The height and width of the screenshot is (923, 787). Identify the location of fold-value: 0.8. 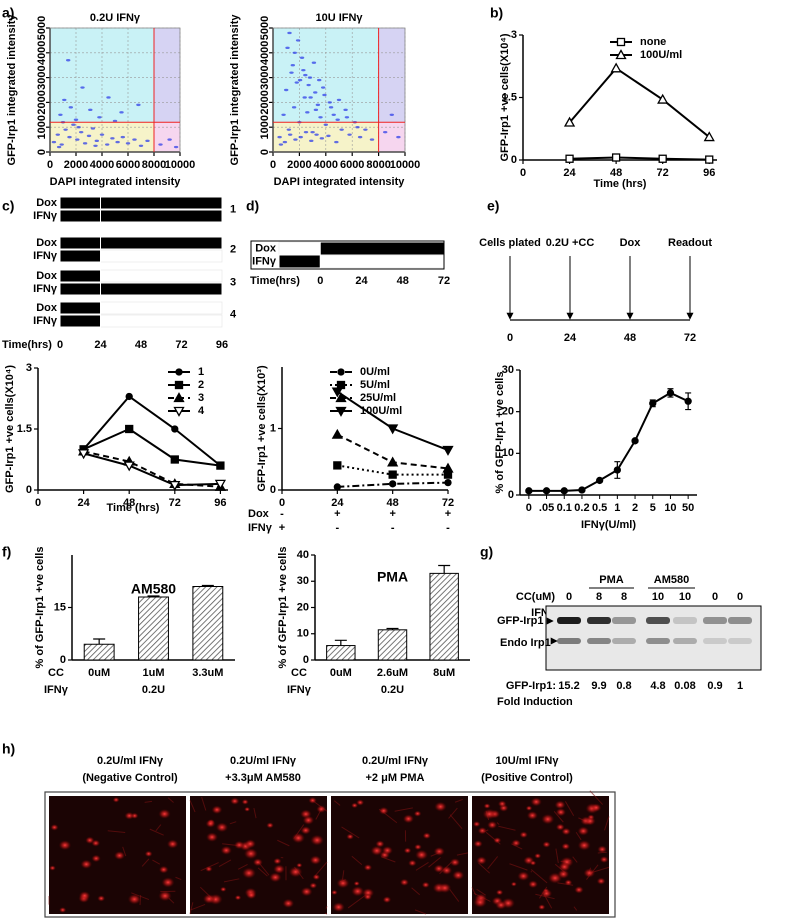
(623, 686).